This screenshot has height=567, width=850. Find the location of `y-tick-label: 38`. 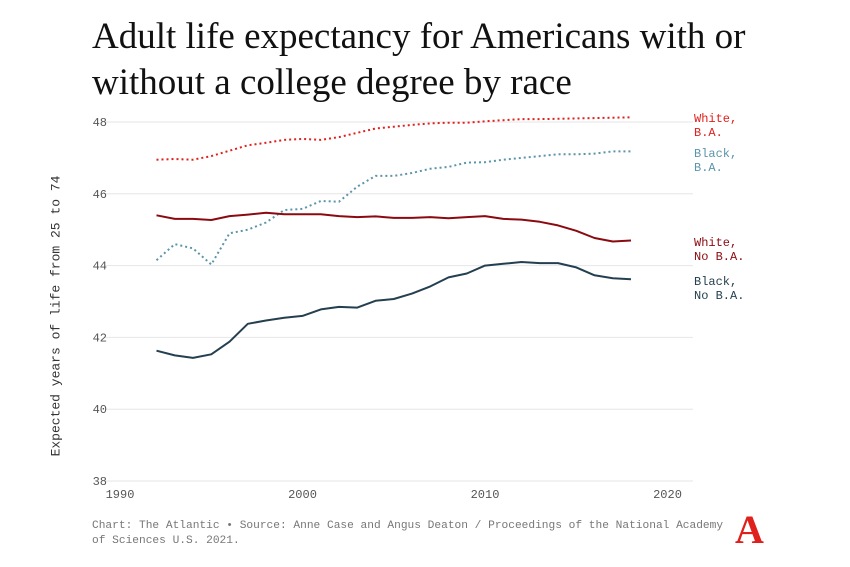

y-tick-label: 38 is located at coordinates (100, 482).